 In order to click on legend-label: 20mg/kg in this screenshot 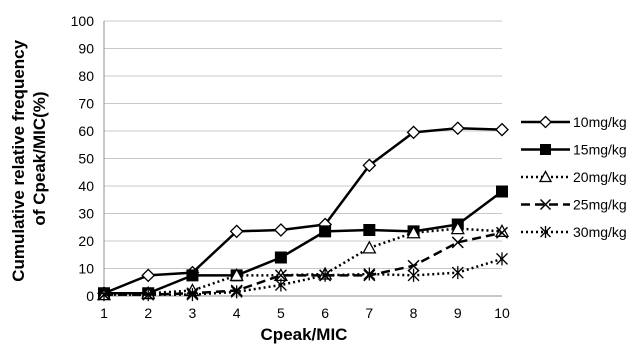, I will do `click(600, 177)`.